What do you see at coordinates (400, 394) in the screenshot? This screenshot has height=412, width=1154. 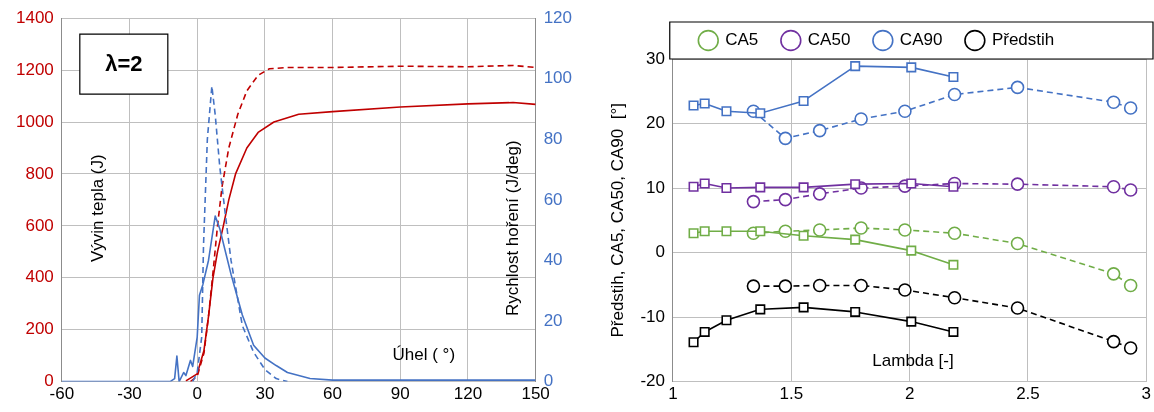 I see `x-tick-label: 90` at bounding box center [400, 394].